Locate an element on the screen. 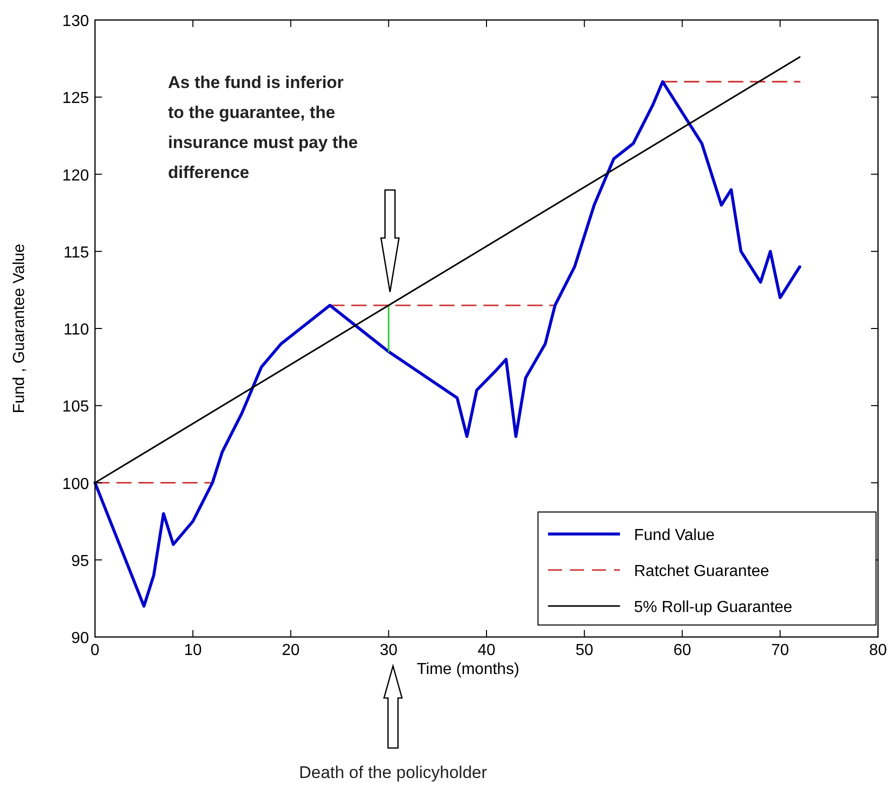  y-tick-label: 120 is located at coordinates (76, 175).